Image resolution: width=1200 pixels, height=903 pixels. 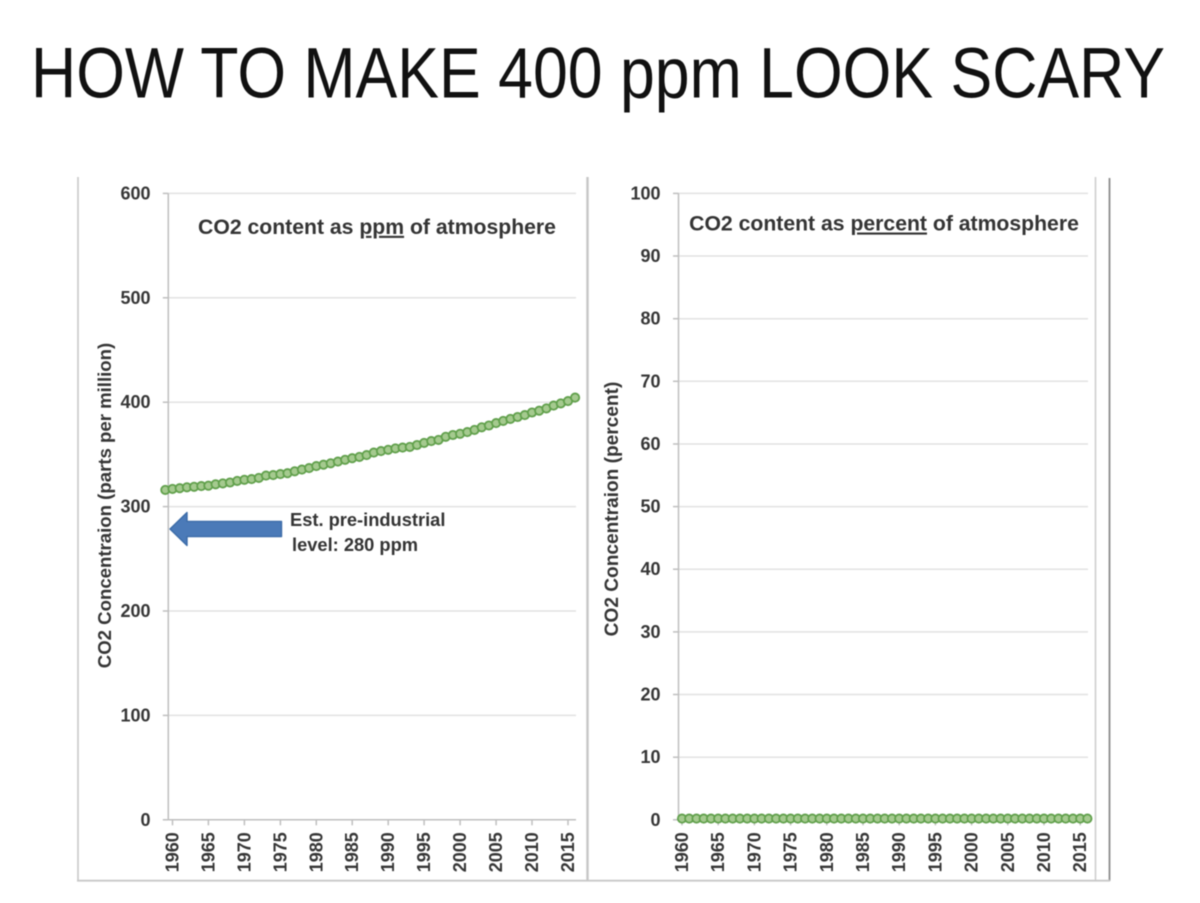 What do you see at coordinates (377, 227) in the screenshot?
I see `svg-text:CO2 content as ppm of atmosphe: CO2 content as ppm of atmosphere` at bounding box center [377, 227].